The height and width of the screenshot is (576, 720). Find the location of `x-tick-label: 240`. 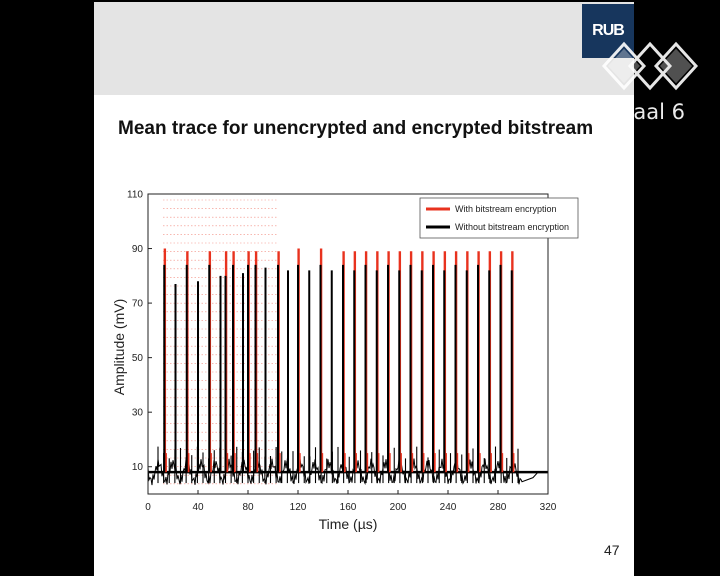

x-tick-label: 240 is located at coordinates (448, 507).